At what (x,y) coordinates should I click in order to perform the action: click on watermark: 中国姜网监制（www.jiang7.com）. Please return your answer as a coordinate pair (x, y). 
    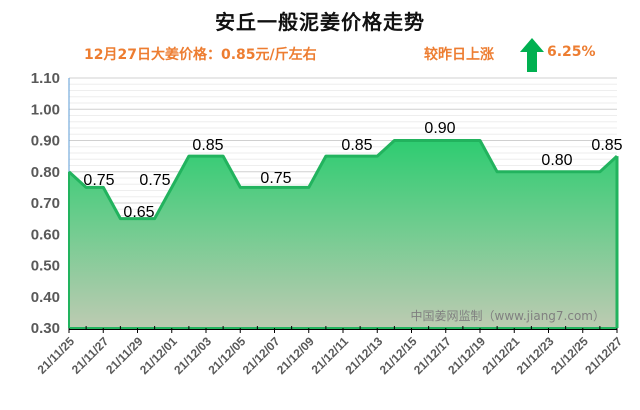
    Looking at the image, I should click on (508, 315).